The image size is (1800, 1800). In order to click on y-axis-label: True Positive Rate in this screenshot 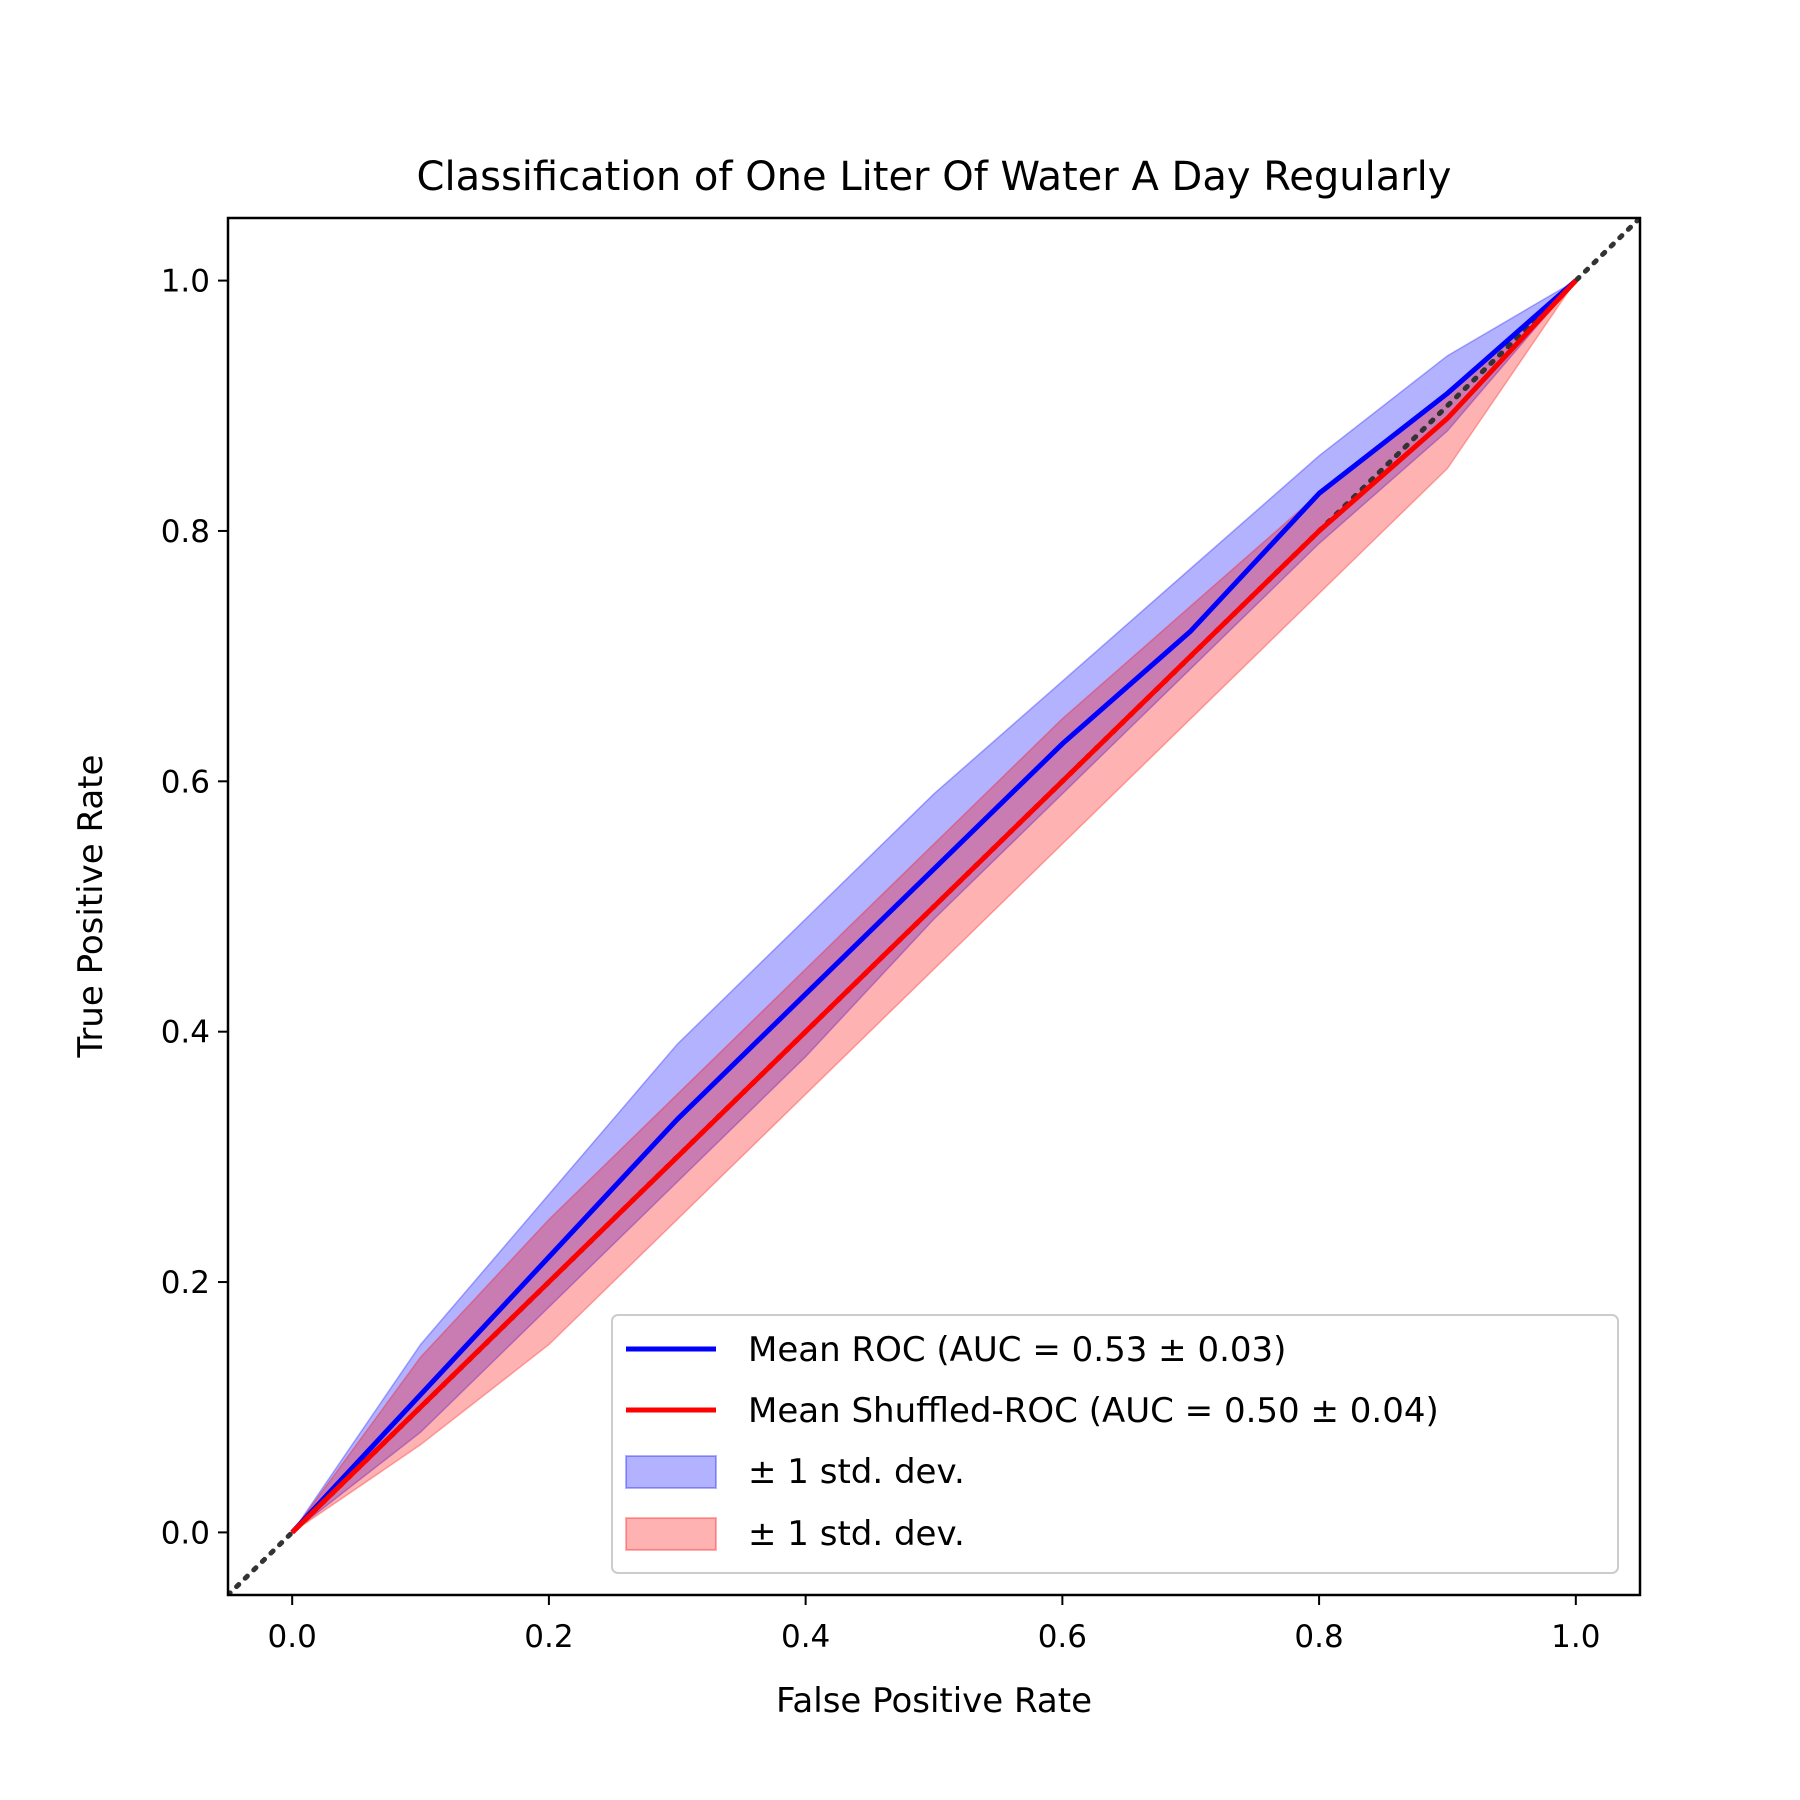, I will do `click(91, 907)`.